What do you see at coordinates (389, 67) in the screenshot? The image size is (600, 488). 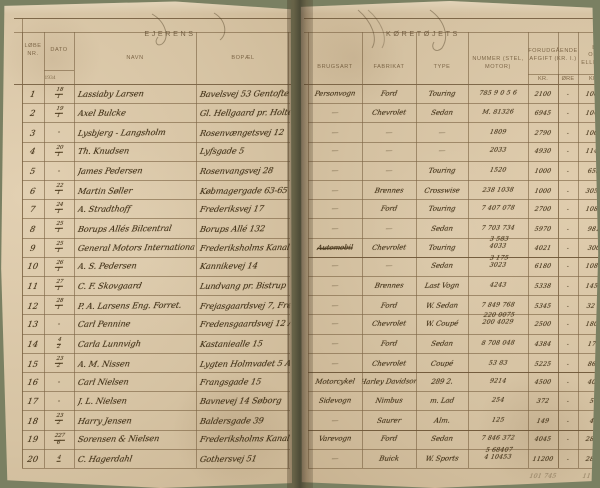 I see `right-header-fabrikat: Fabrikat` at bounding box center [389, 67].